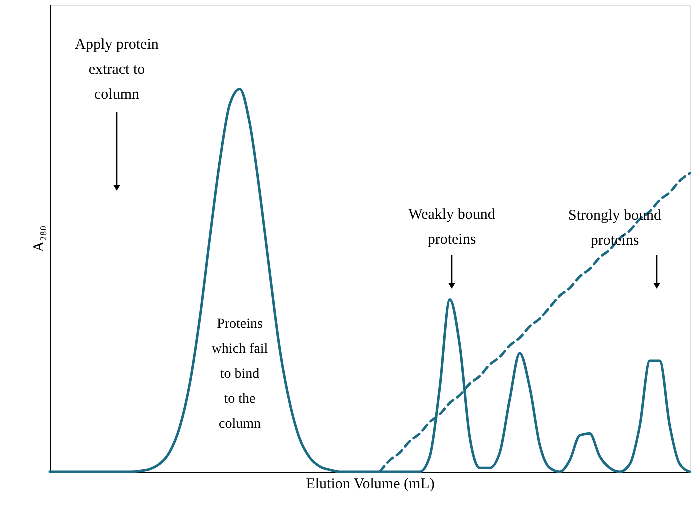  What do you see at coordinates (40, 239) in the screenshot?
I see `y-axis-title: A₂₈₀` at bounding box center [40, 239].